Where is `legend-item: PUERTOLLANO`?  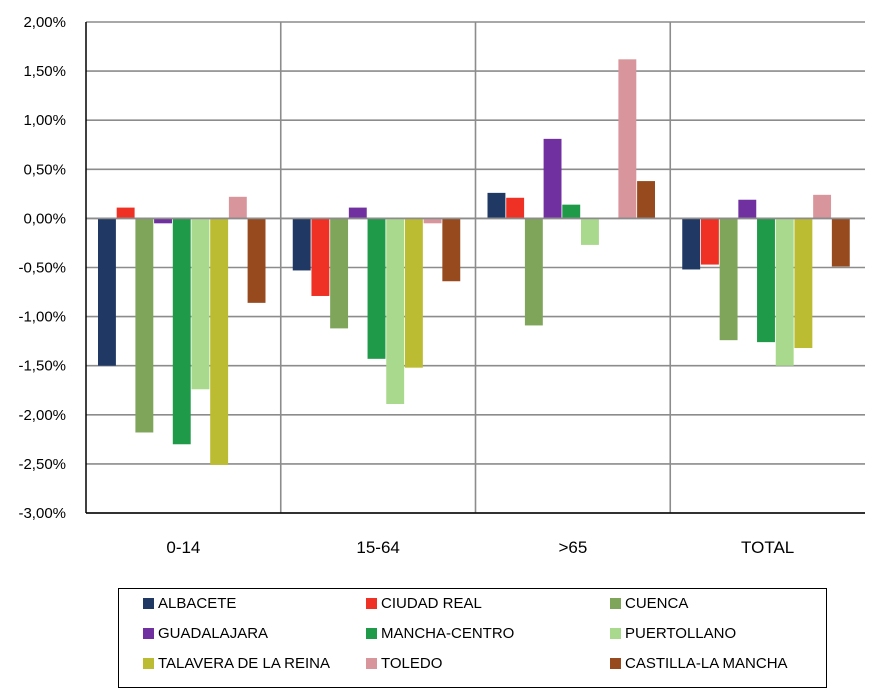 legend-item: PUERTOLLANO is located at coordinates (673, 633).